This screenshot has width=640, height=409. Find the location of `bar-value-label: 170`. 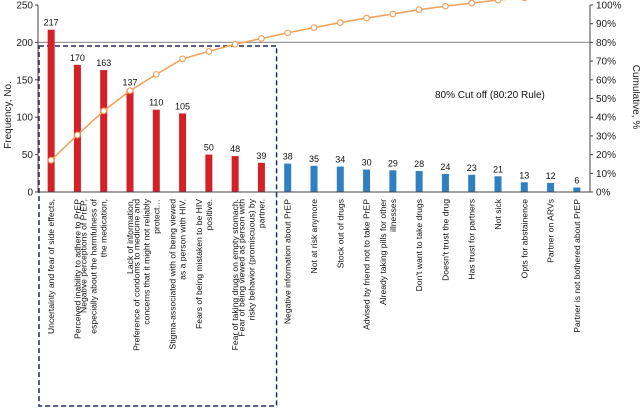

bar-value-label: 170 is located at coordinates (77, 58).